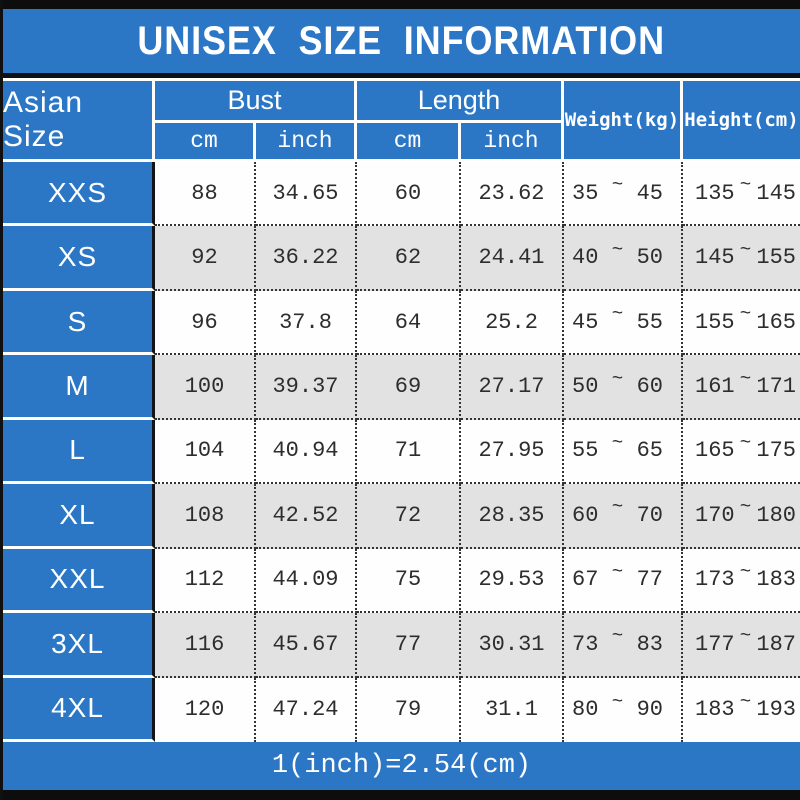 The image size is (800, 800). I want to click on length-inch-cell: 31.1, so click(512, 709).